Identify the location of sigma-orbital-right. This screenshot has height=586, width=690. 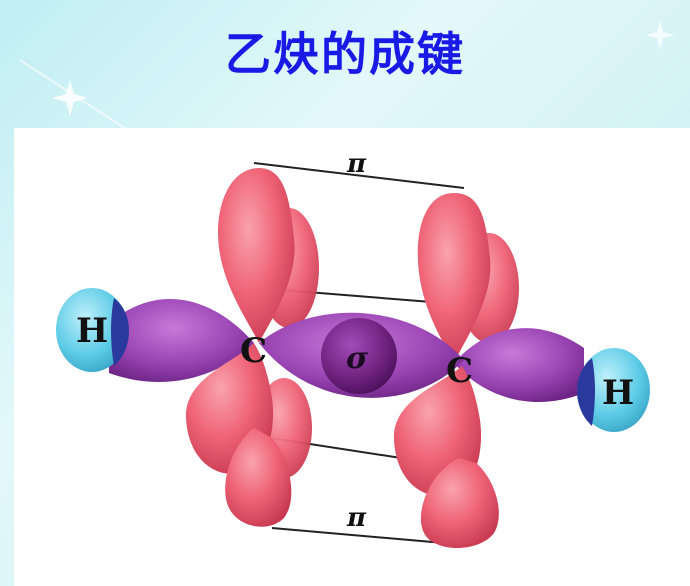
(519, 365).